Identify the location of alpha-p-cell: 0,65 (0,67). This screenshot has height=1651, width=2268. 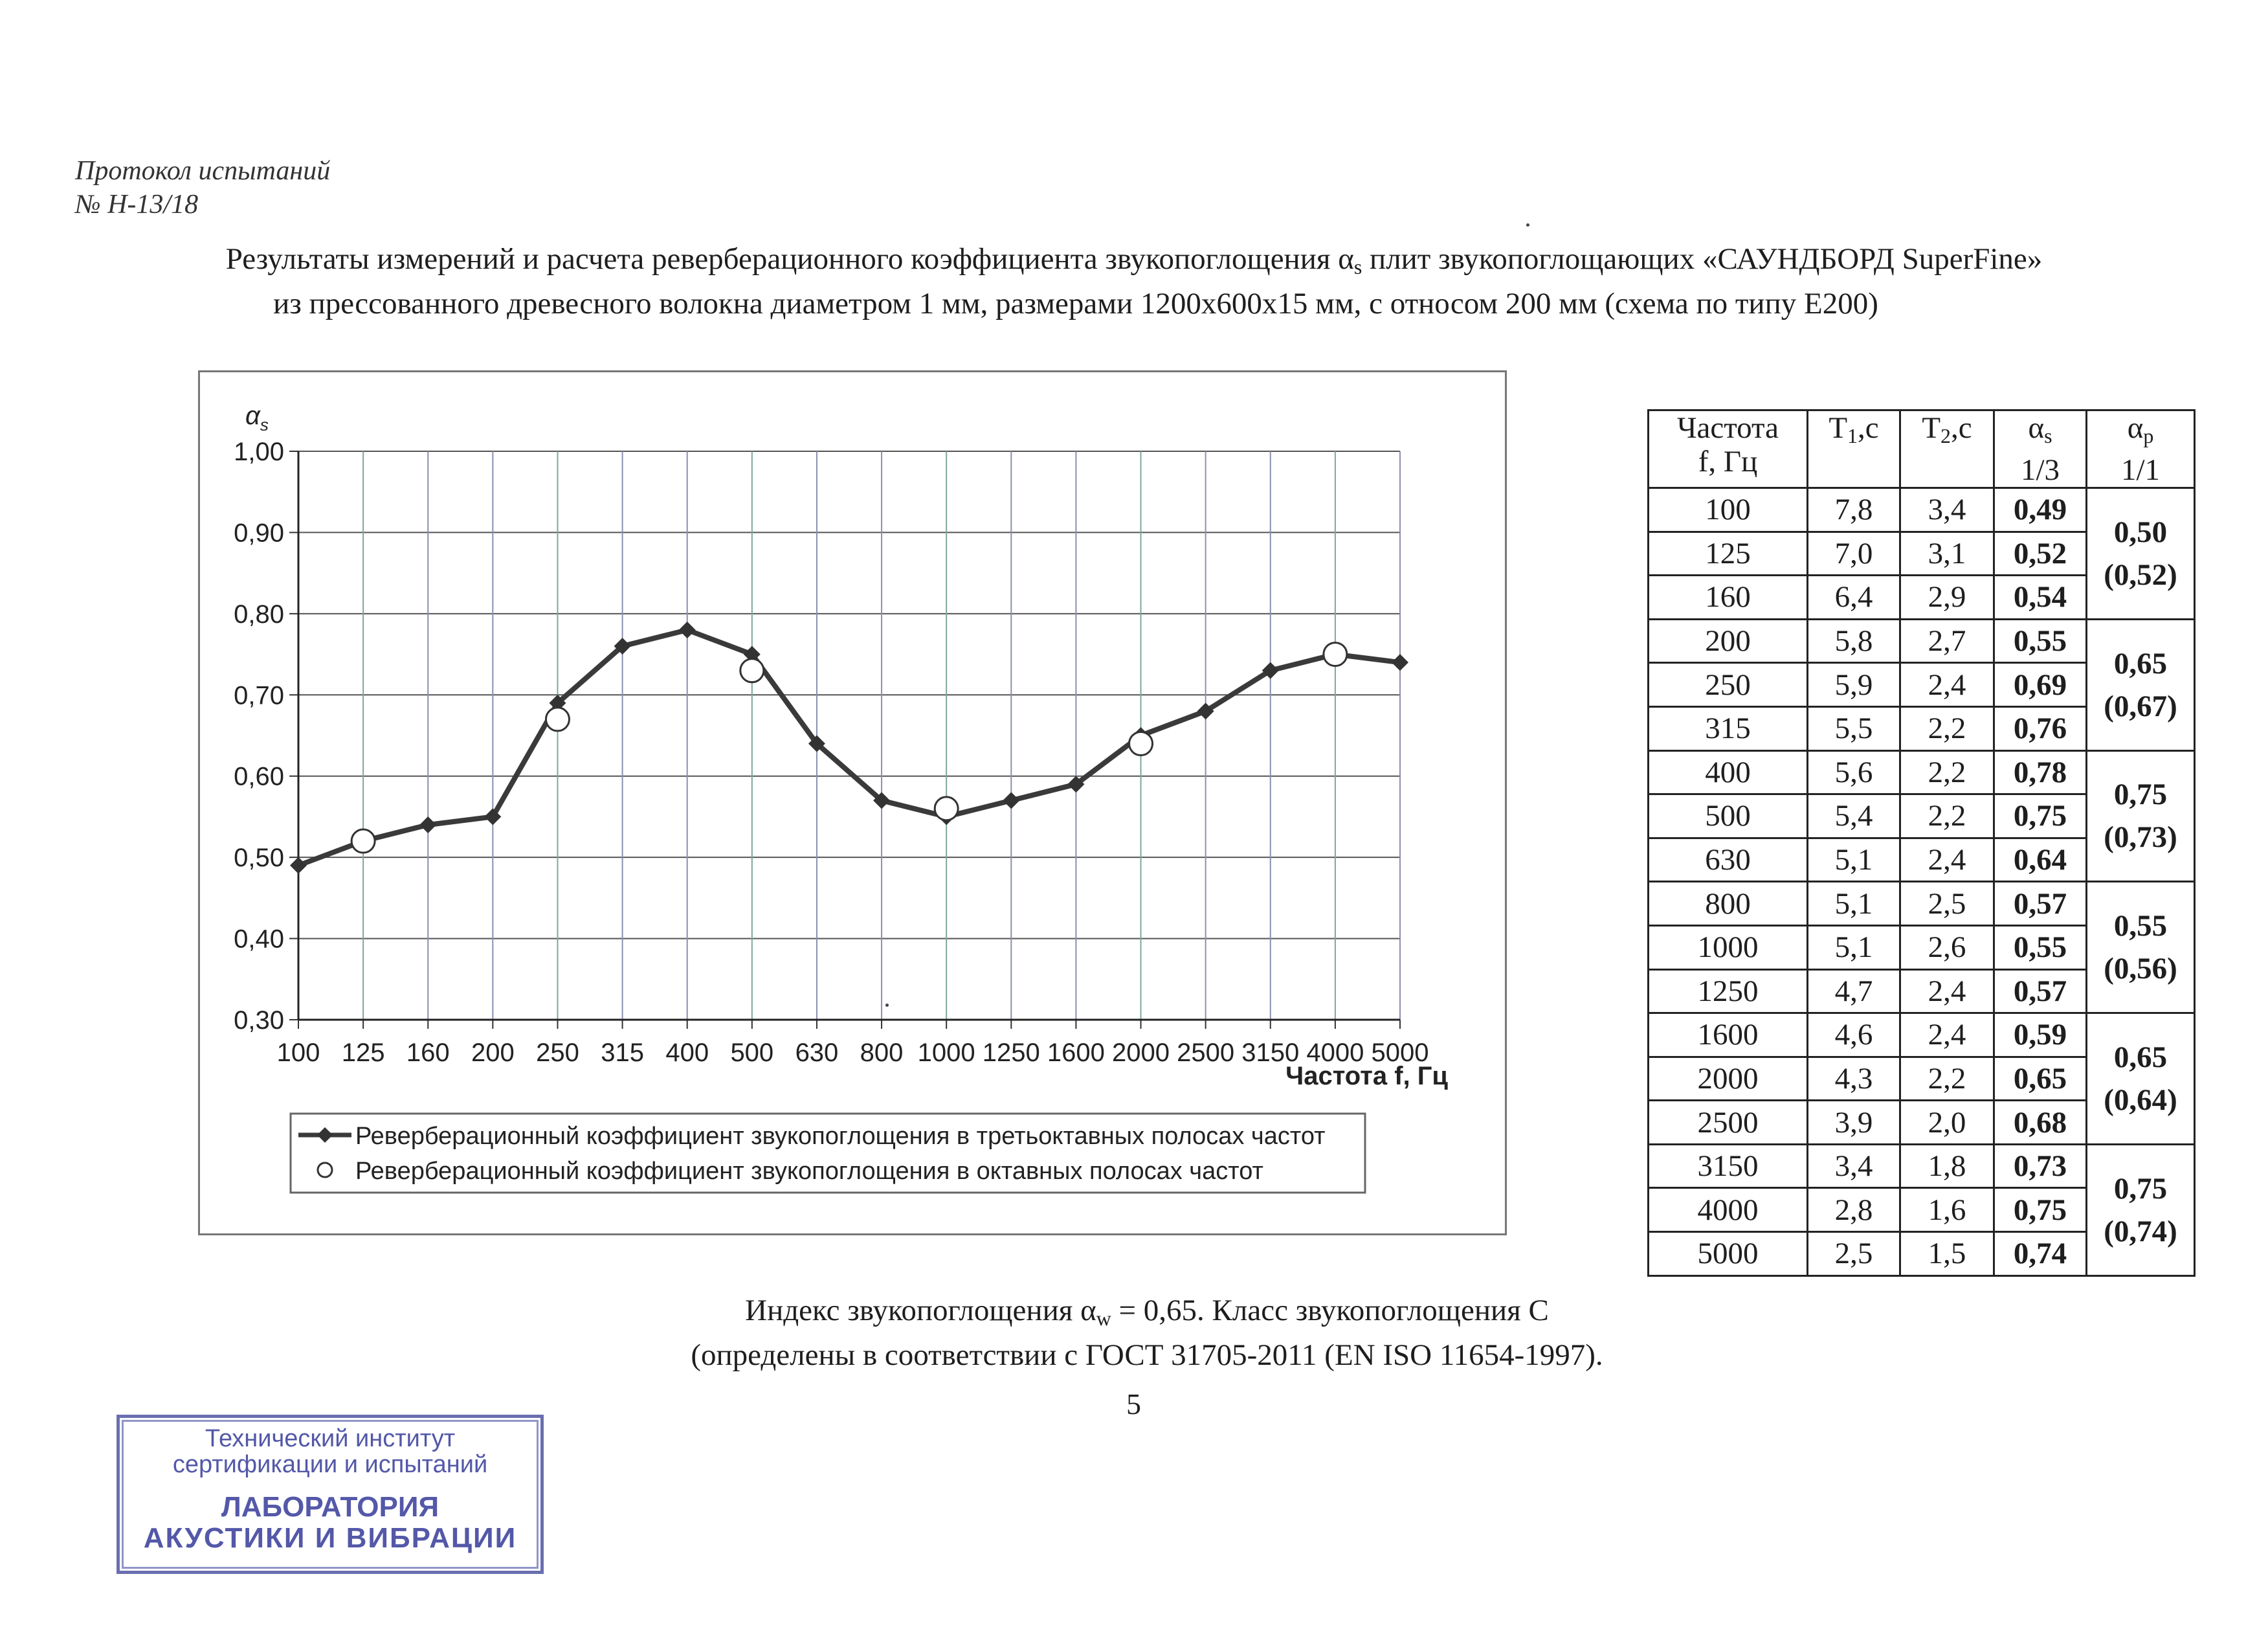
(2140, 685).